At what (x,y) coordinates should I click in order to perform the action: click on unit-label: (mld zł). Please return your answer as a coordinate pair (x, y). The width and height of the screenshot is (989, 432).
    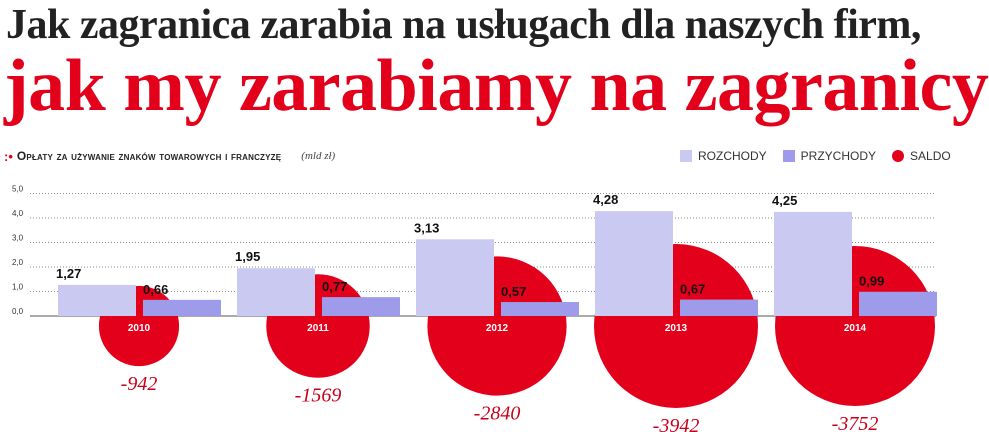
    Looking at the image, I should click on (318, 156).